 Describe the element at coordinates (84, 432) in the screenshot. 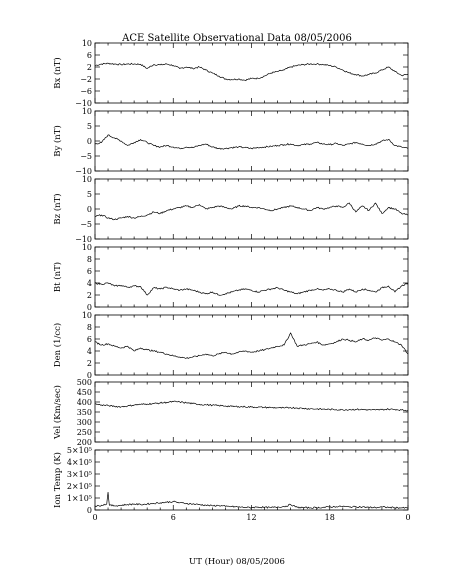

I see `y-tick-label: 250` at that location.